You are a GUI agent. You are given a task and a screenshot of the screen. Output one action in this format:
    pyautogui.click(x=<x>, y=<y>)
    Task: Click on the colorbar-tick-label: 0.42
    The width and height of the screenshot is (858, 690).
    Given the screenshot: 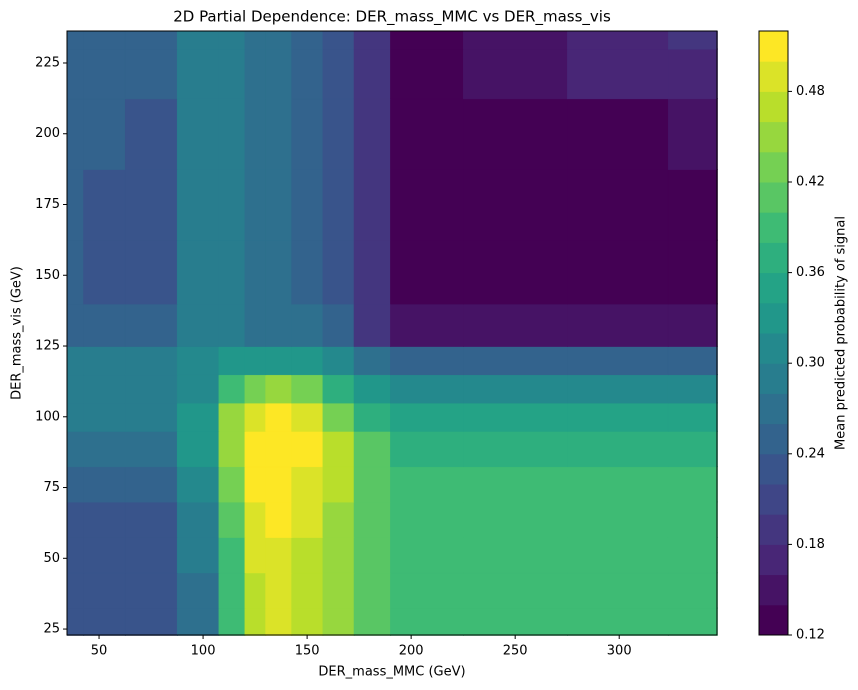 What is the action you would take?
    pyautogui.click(x=810, y=182)
    